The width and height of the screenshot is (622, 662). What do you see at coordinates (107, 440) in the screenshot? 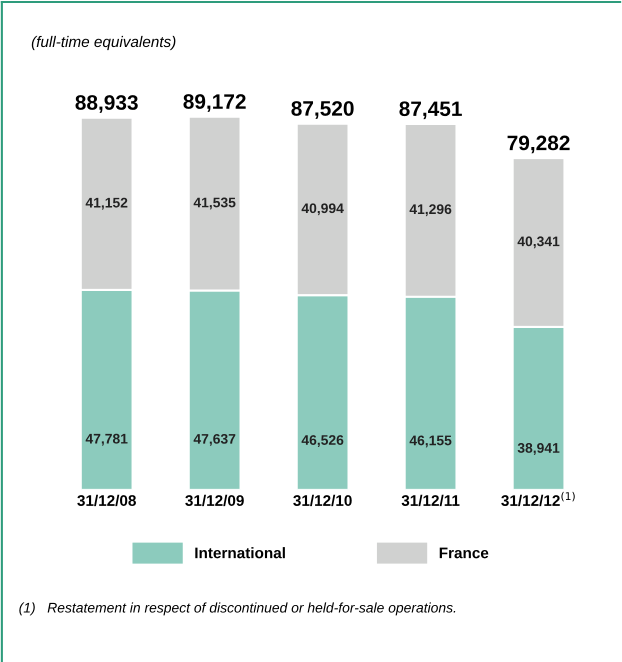
I see `data-label: 47,781` at bounding box center [107, 440].